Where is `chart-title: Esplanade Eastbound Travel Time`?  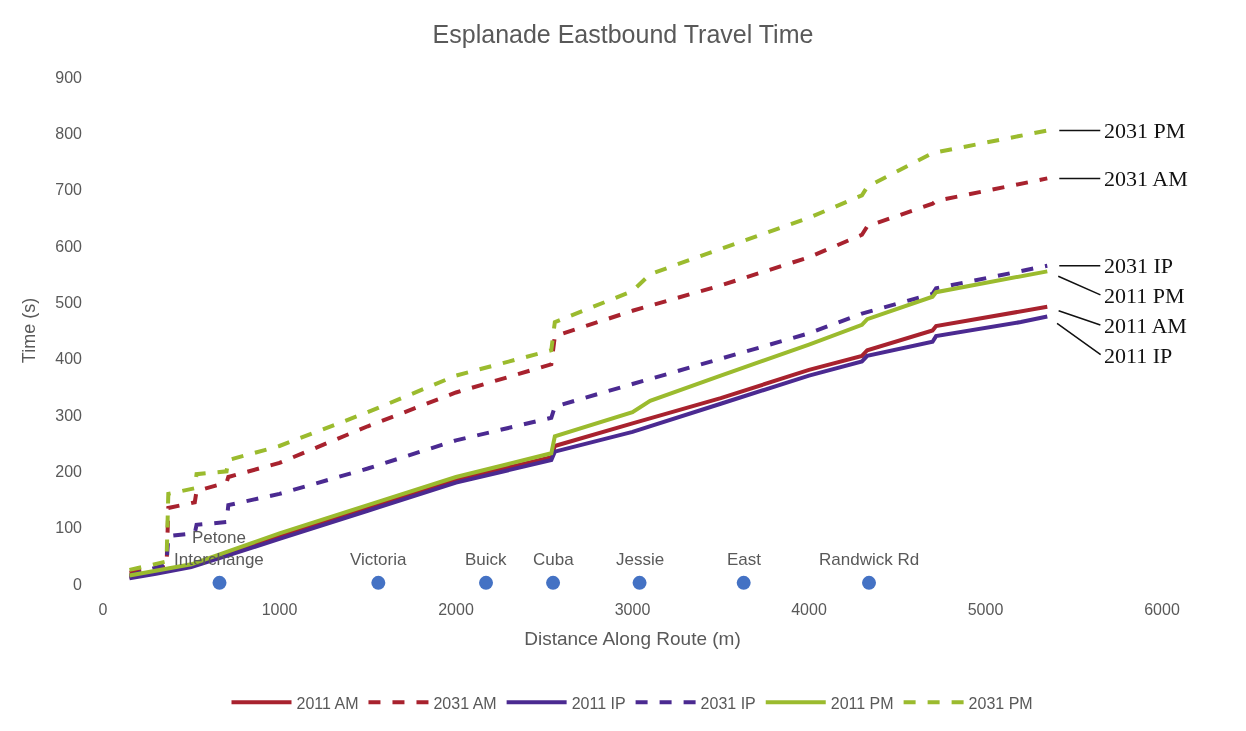
chart-title: Esplanade Eastbound Travel Time is located at coordinates (623, 34).